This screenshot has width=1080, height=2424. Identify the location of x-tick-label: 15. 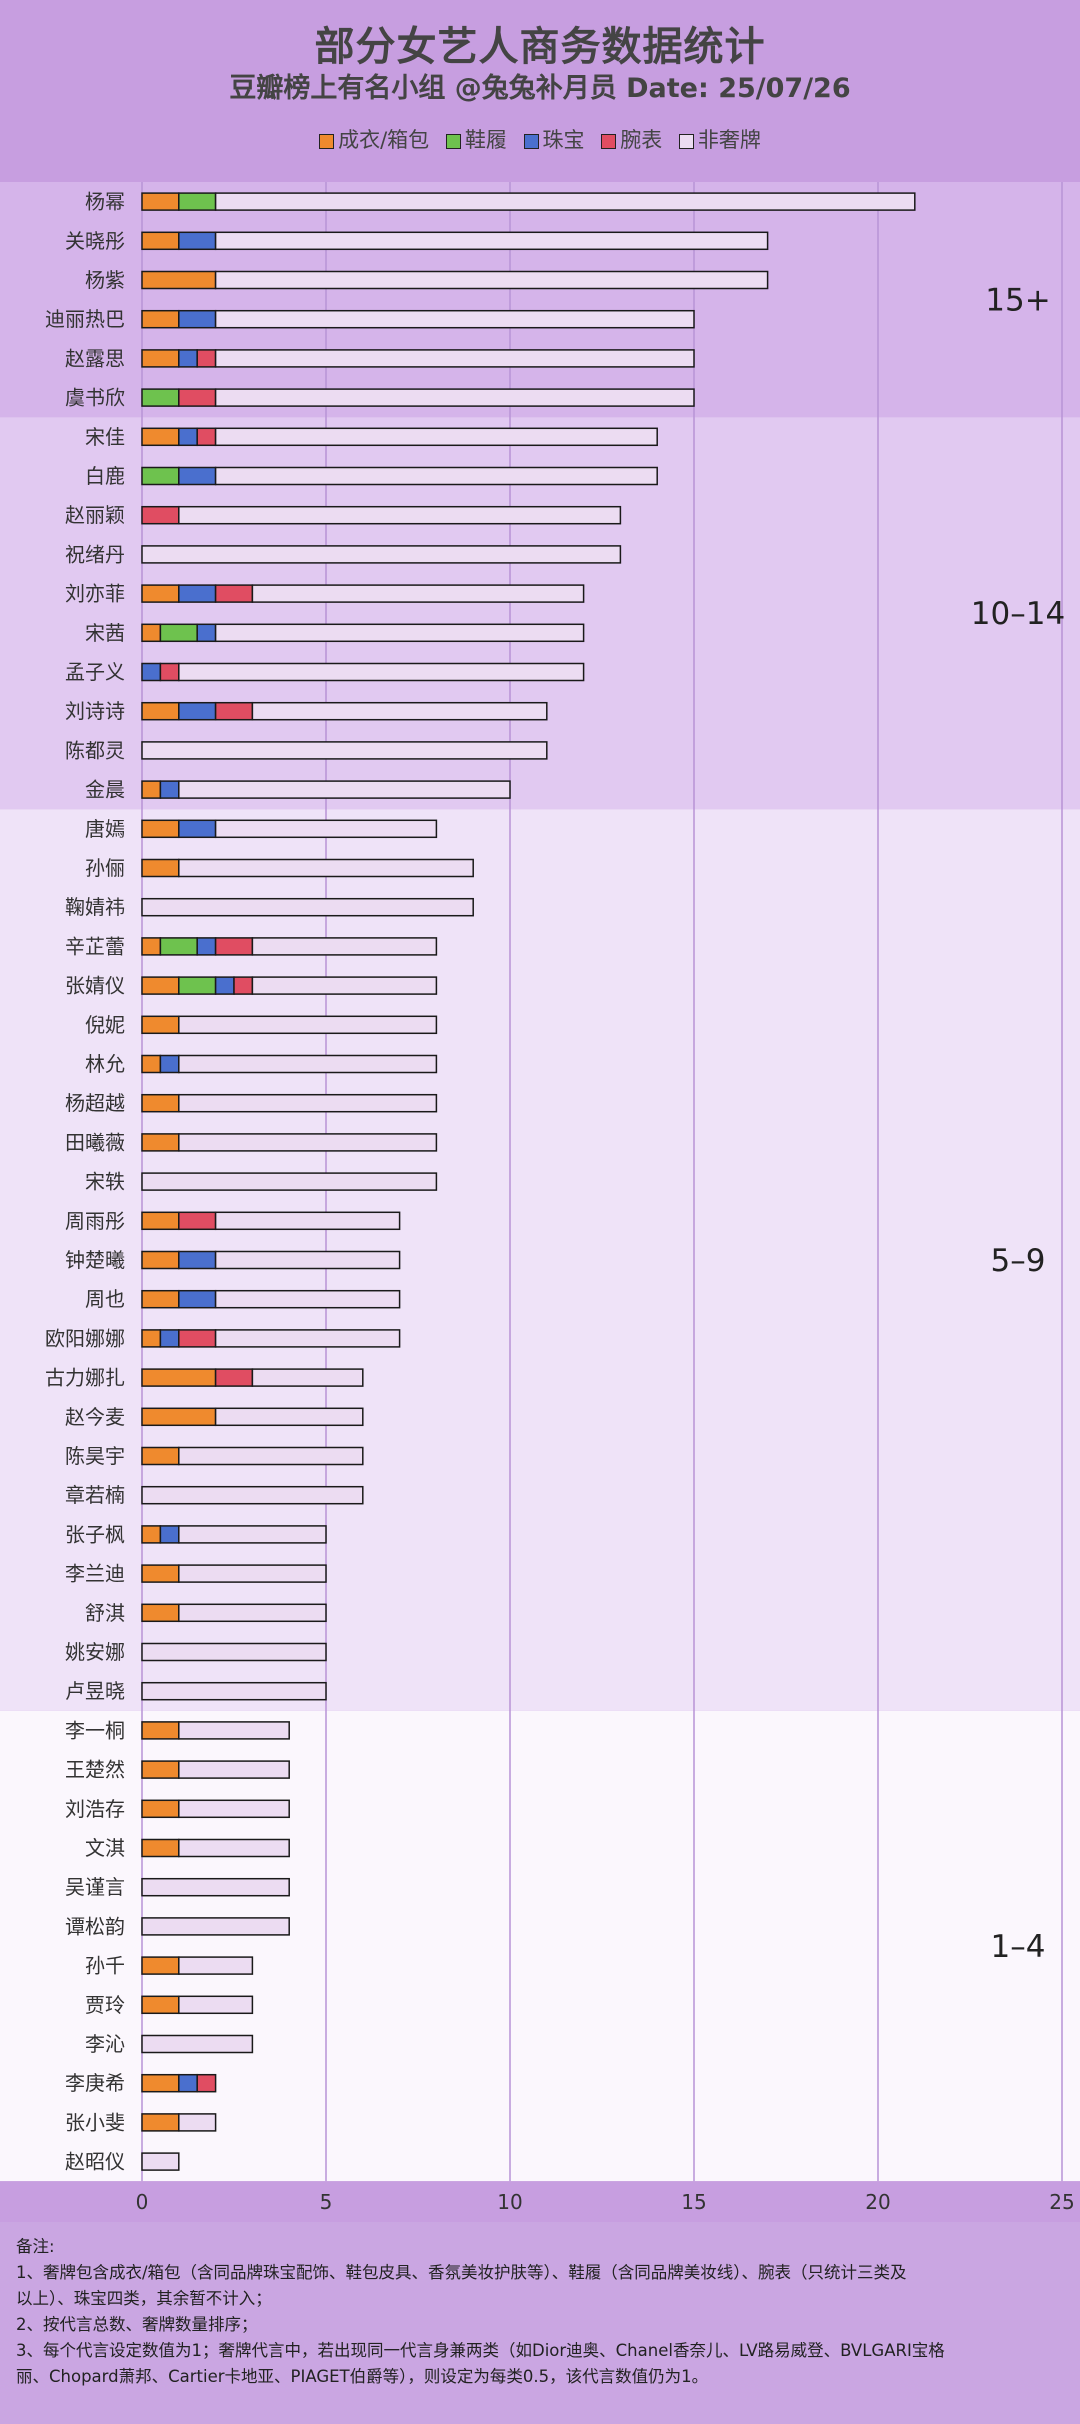
(693, 2202).